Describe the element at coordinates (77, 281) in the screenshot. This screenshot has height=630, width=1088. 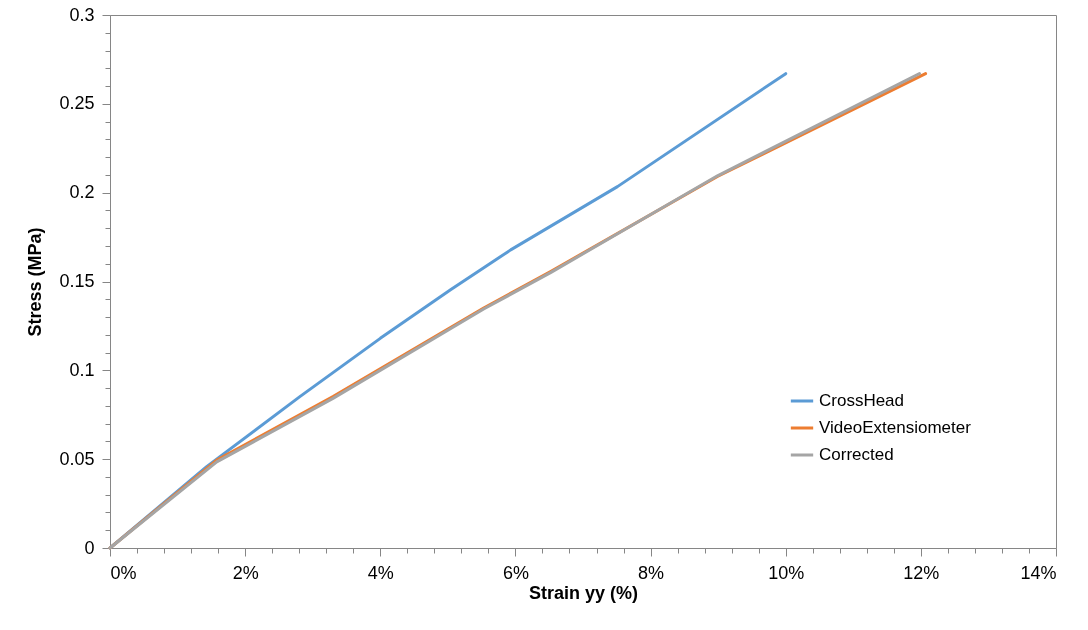
I see `y-tick-label: 0.15` at that location.